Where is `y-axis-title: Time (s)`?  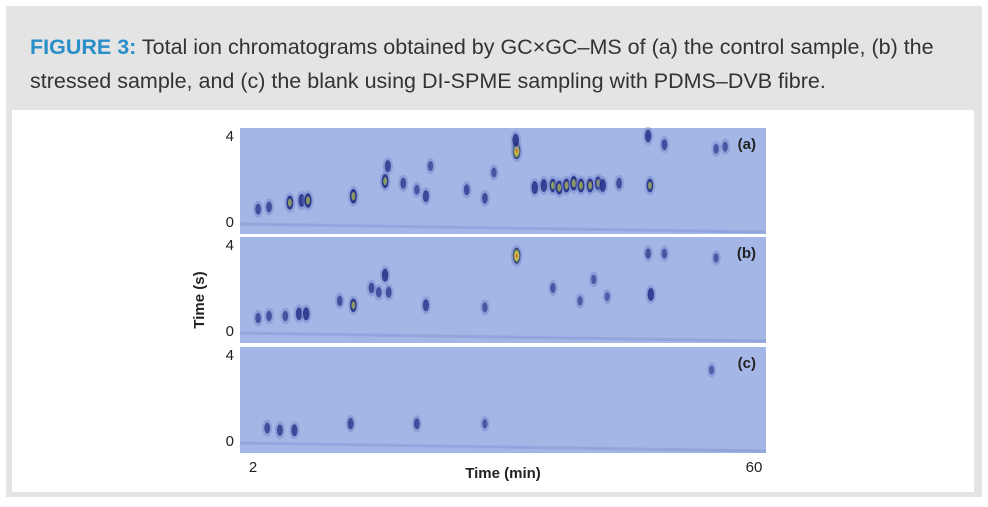
y-axis-title: Time (s) is located at coordinates (199, 299).